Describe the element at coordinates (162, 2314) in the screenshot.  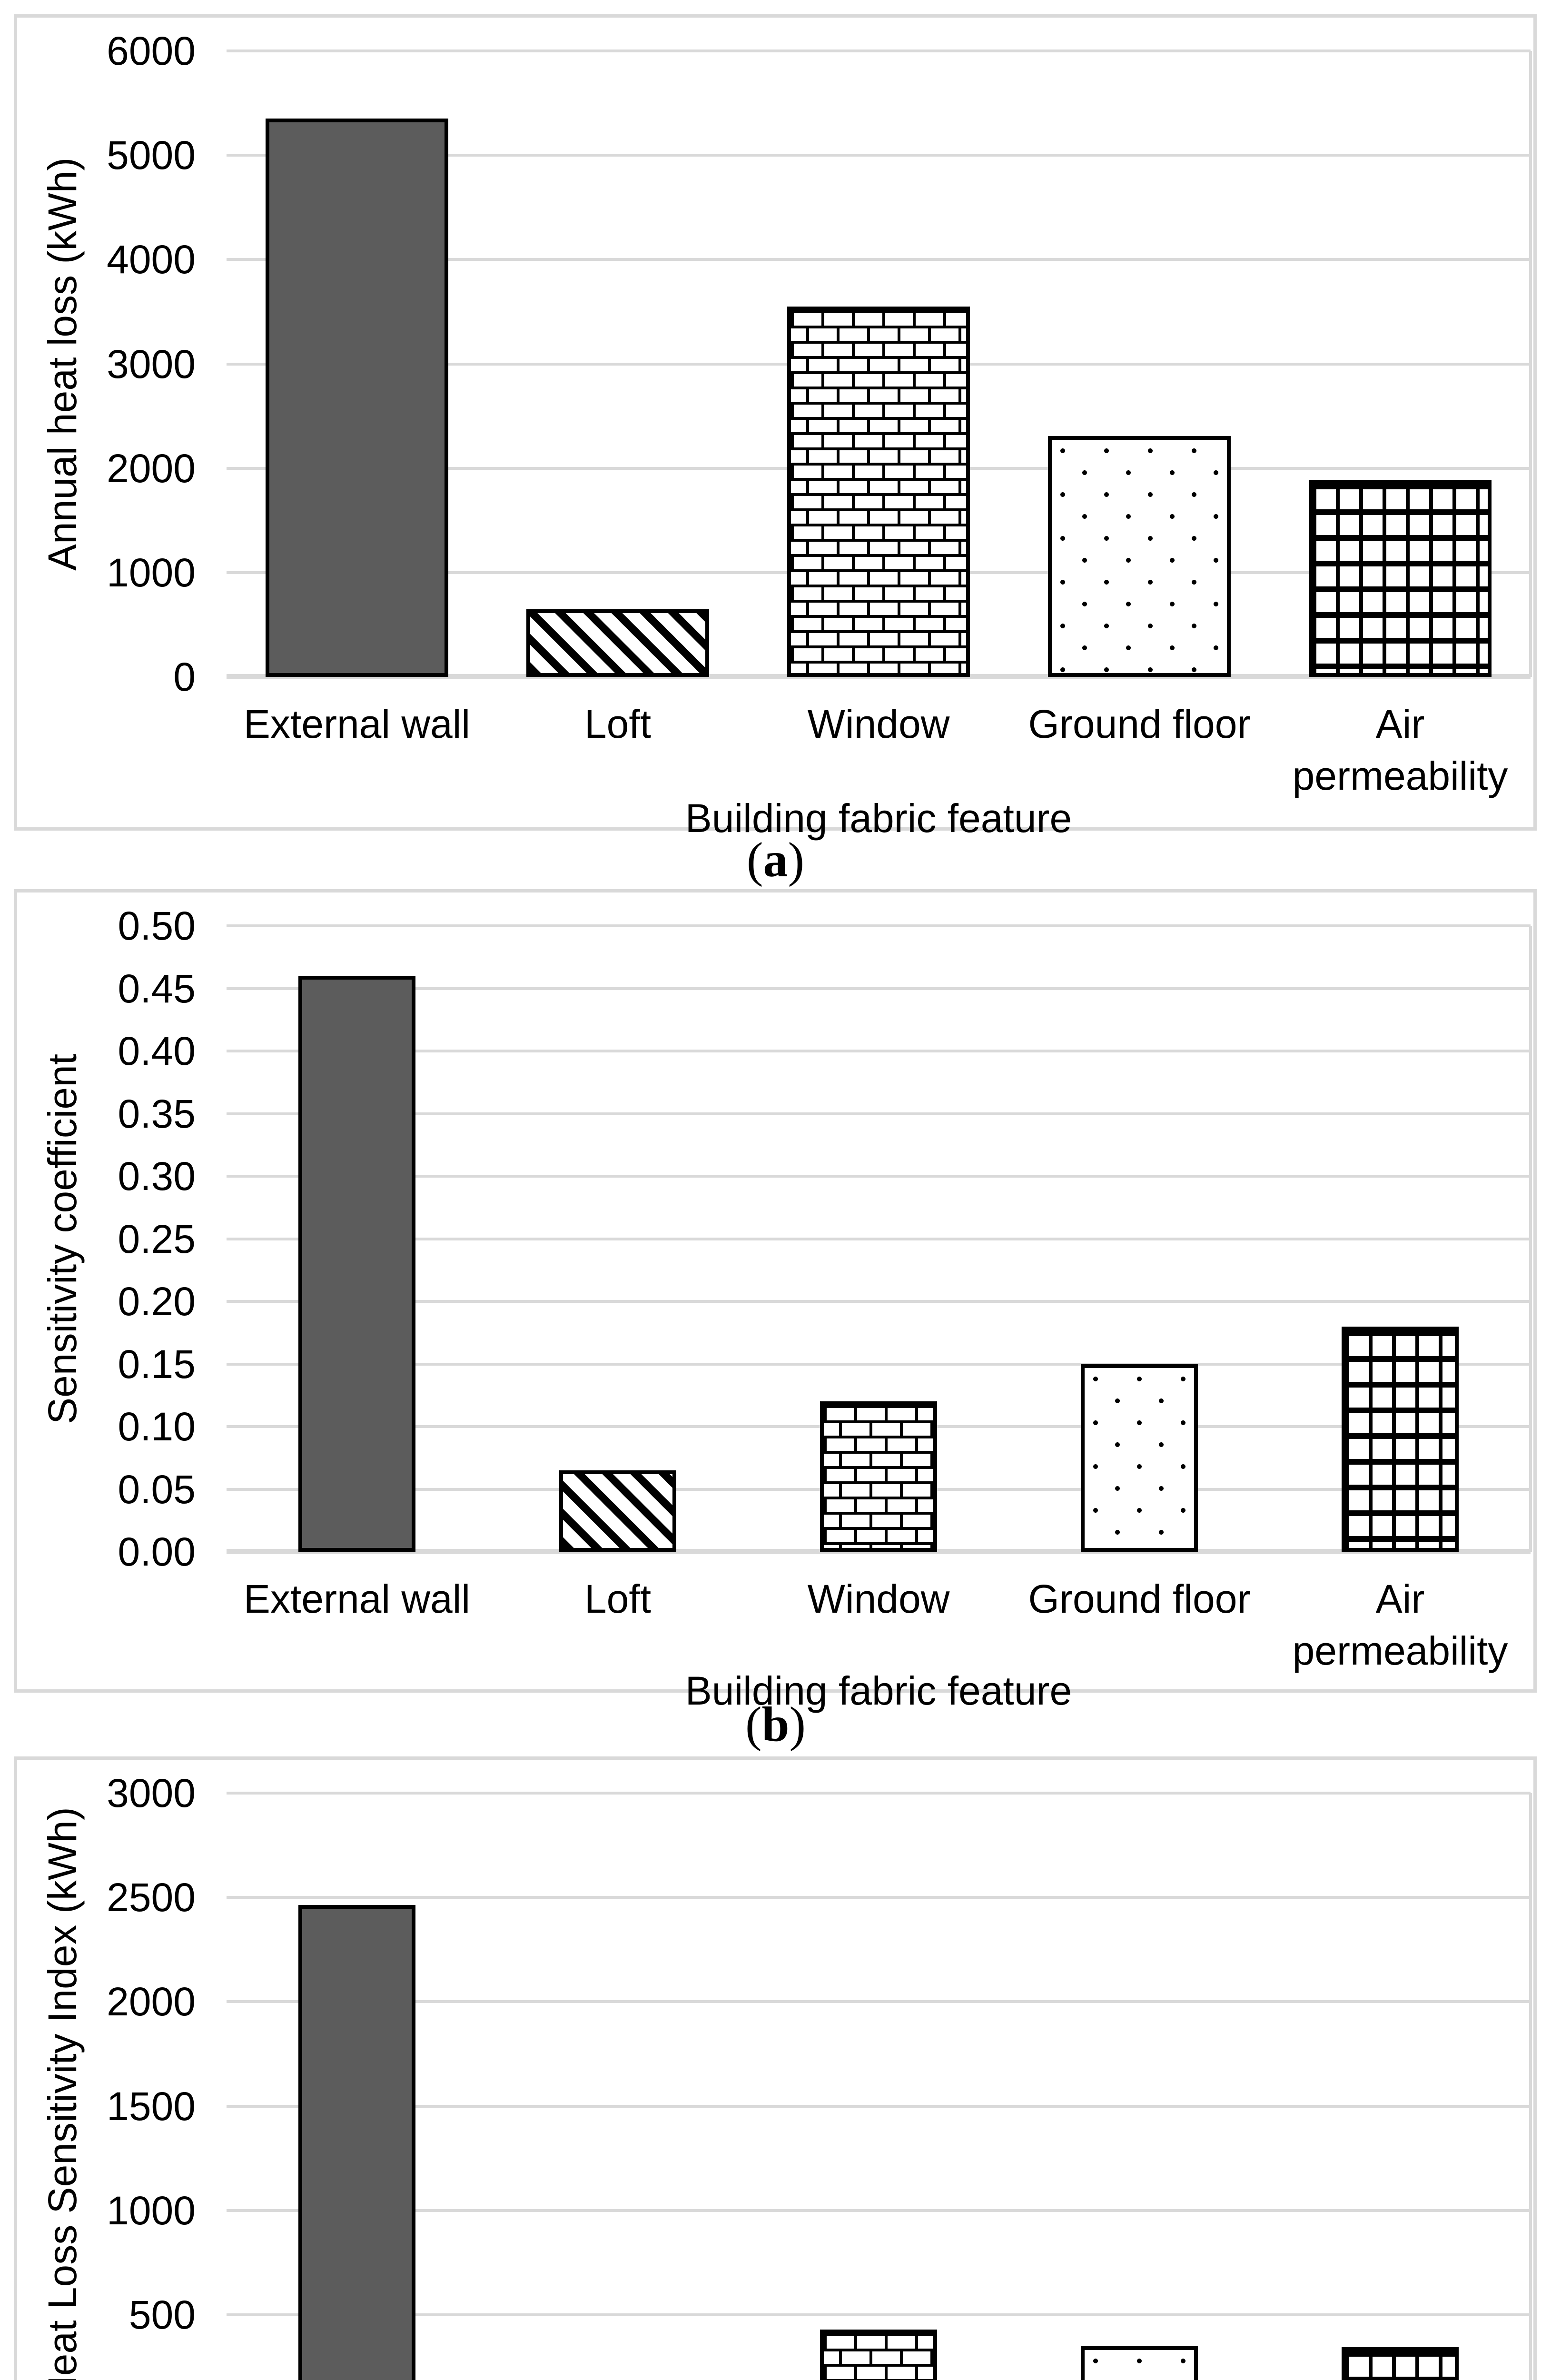
I see `y-tick-label: 500` at that location.